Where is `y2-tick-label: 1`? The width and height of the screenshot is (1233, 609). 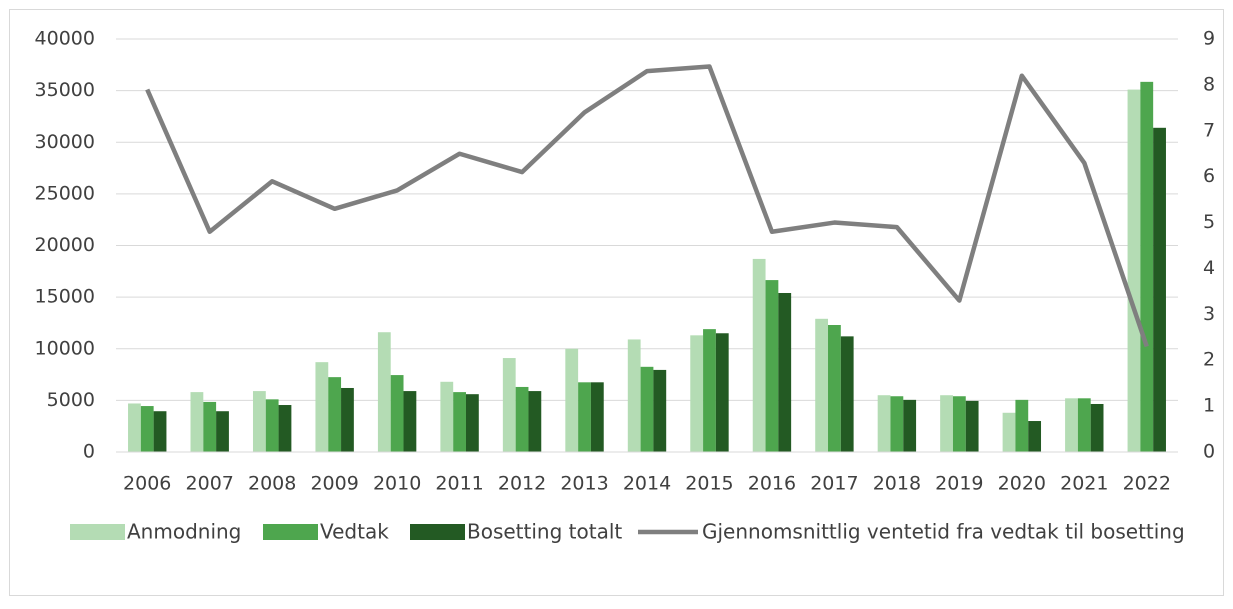
y2-tick-label: 1 is located at coordinates (1209, 406).